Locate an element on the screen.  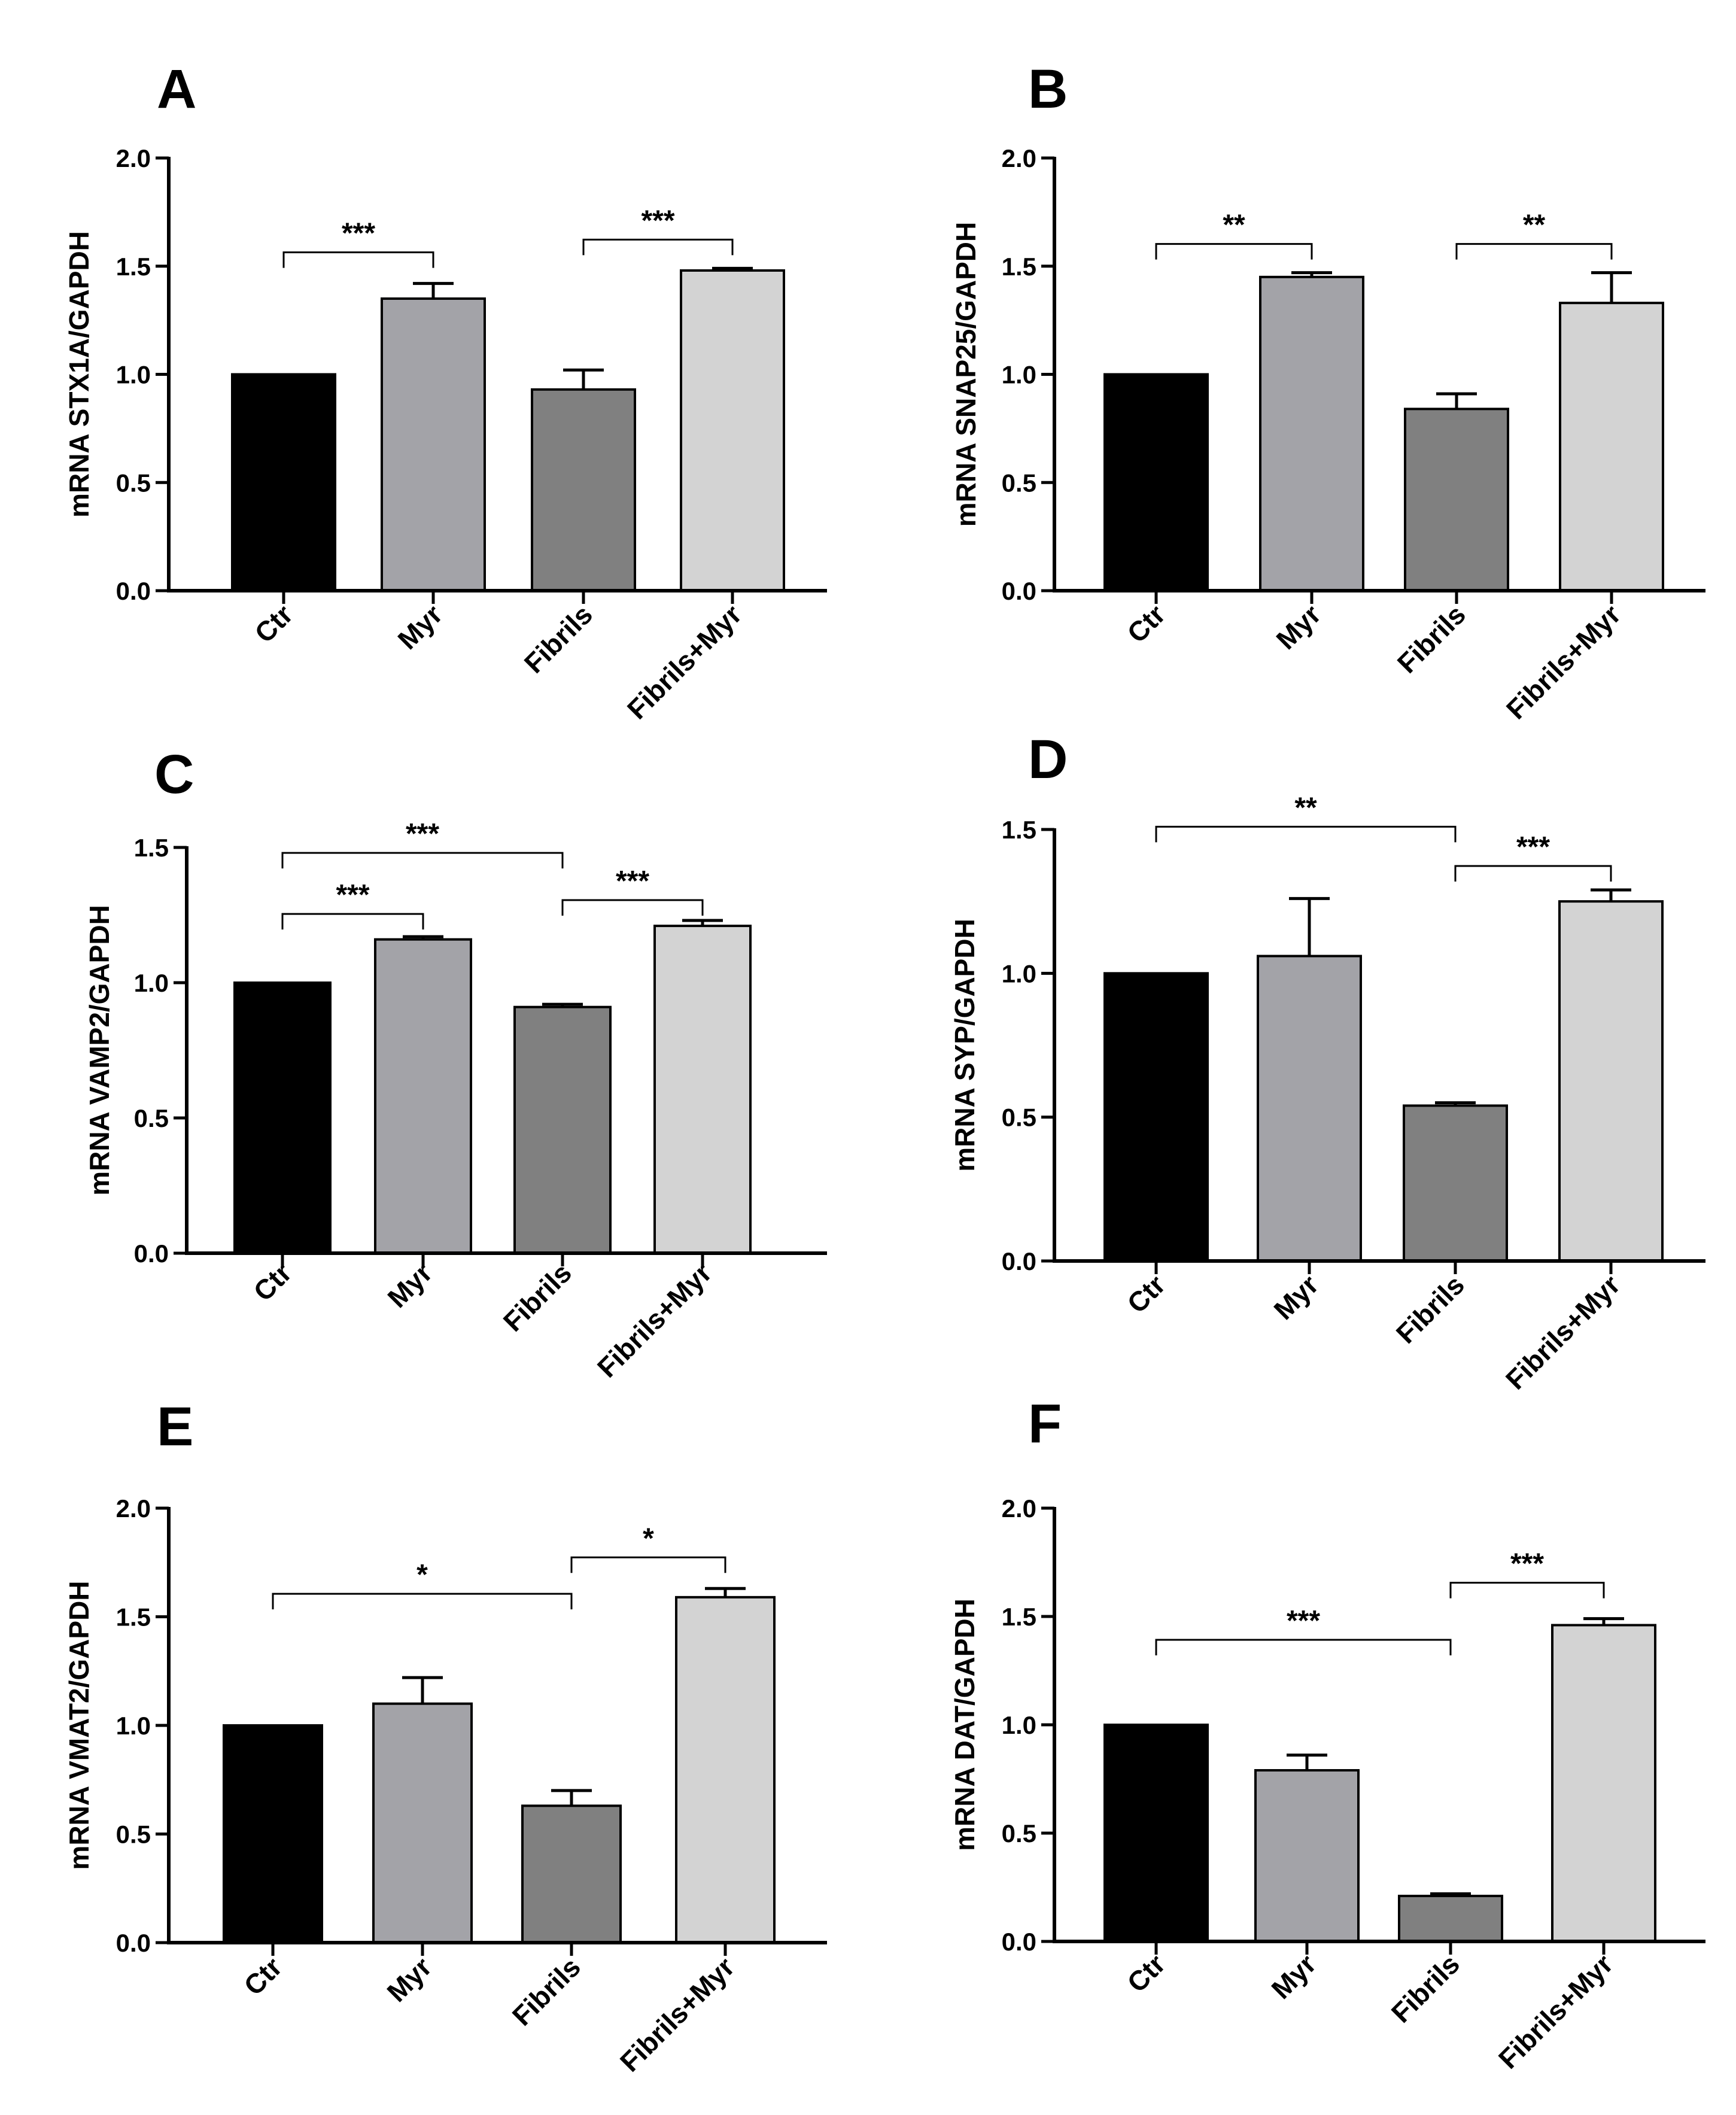
y-axis-title: mRNA SYP/GAPDH is located at coordinates (964, 1046).